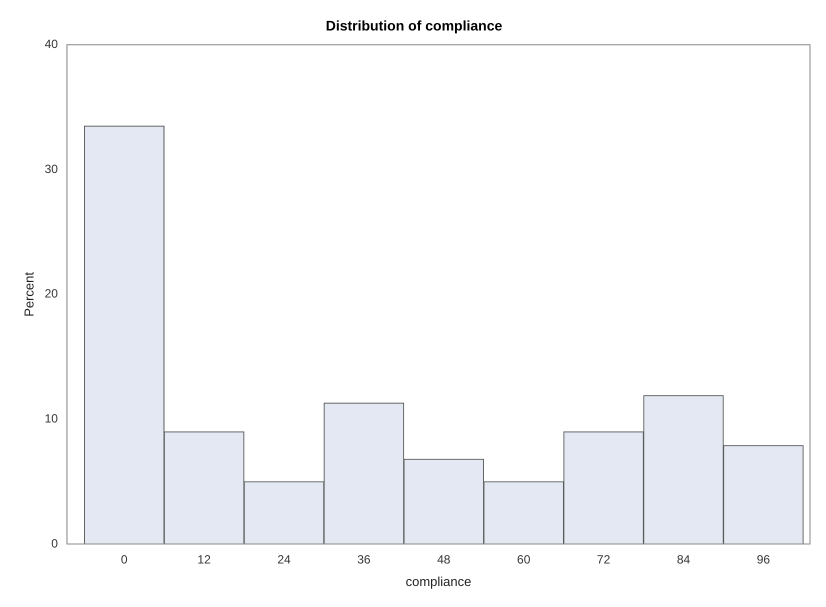 The height and width of the screenshot is (607, 826). What do you see at coordinates (414, 25) in the screenshot?
I see `chart-title: Distribution of compliance` at bounding box center [414, 25].